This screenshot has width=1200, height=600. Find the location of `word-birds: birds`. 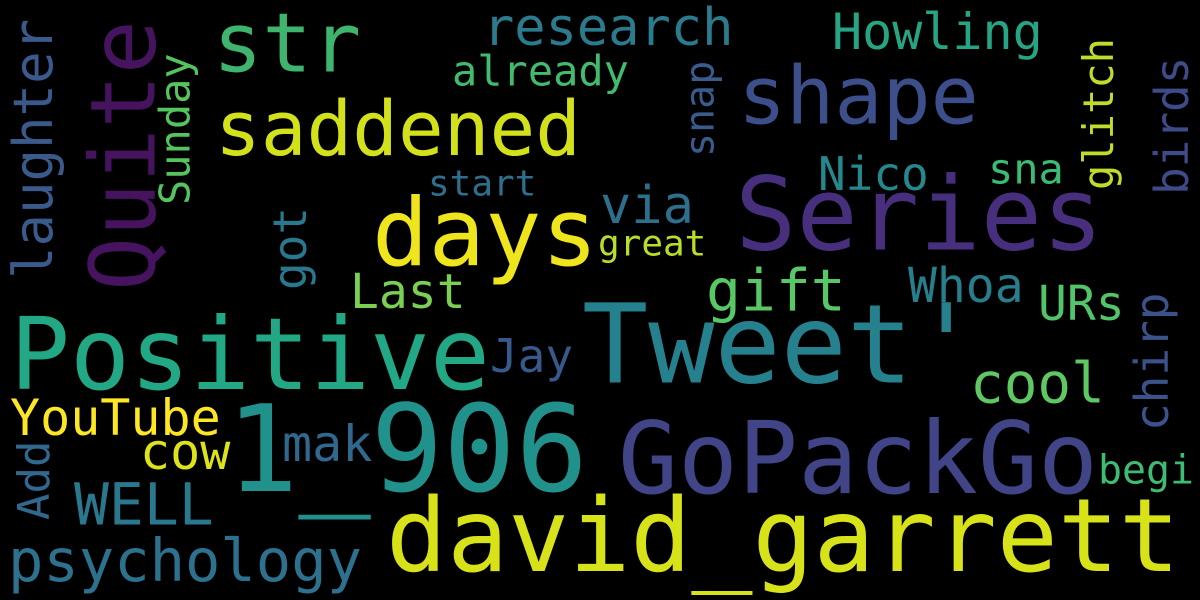

word-birds: birds is located at coordinates (1172, 126).